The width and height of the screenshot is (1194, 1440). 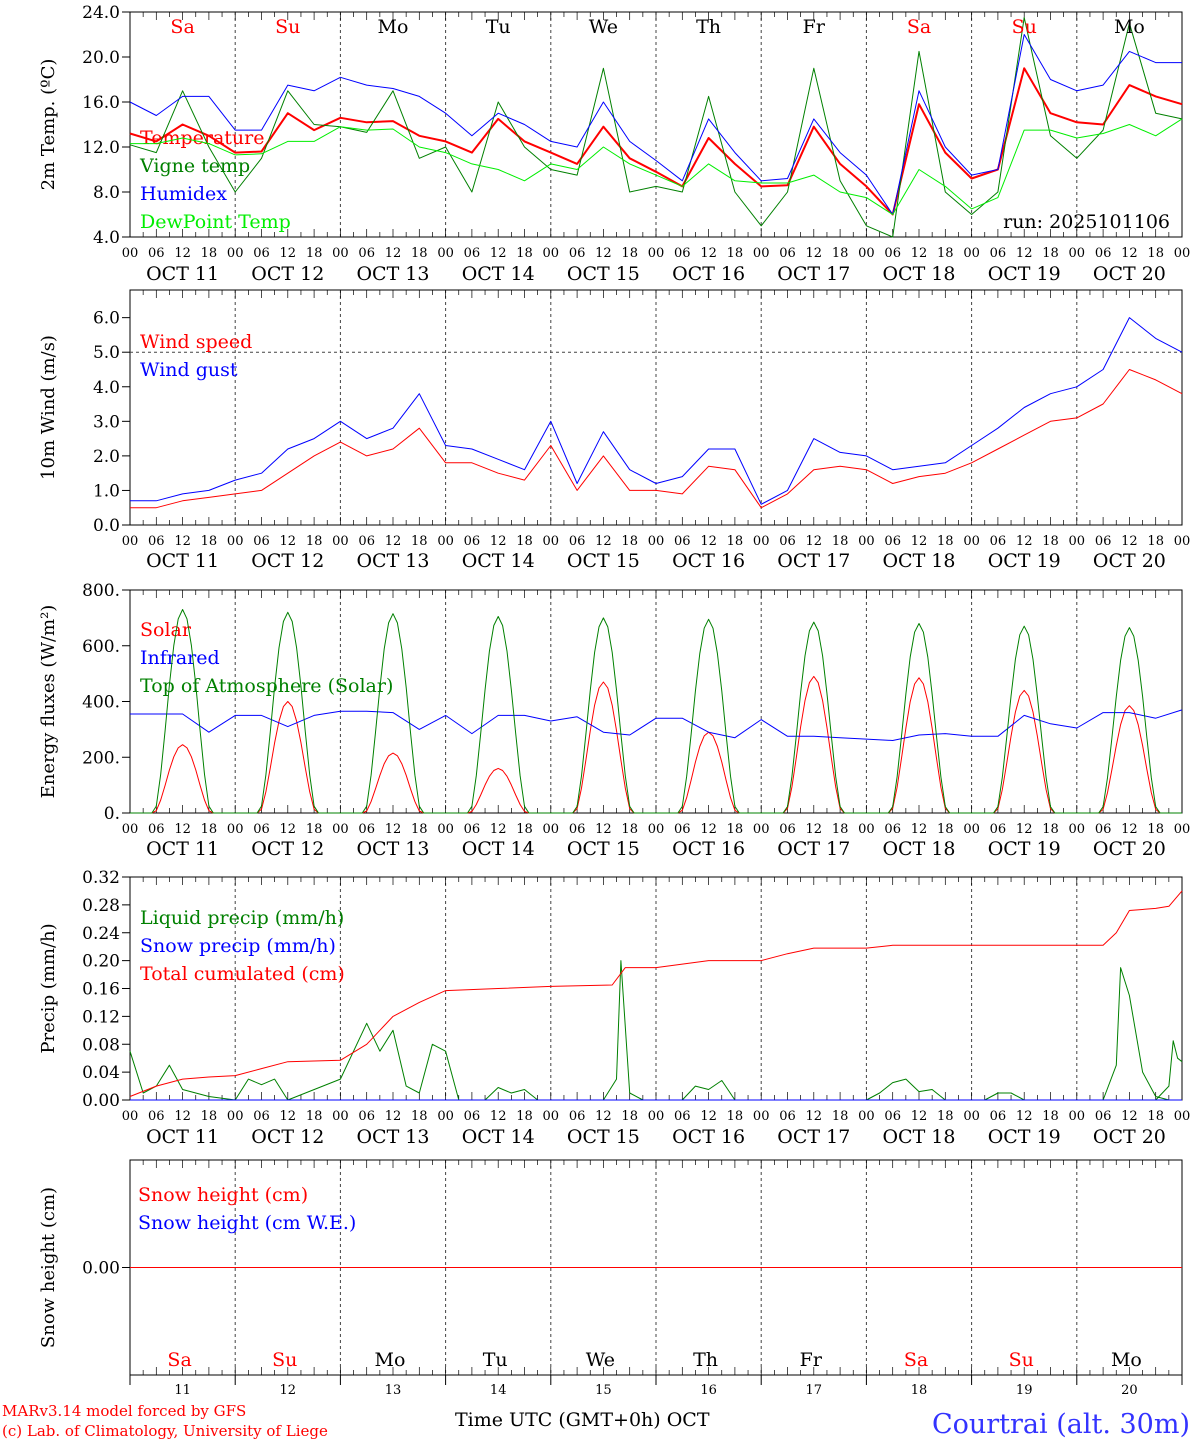 What do you see at coordinates (242, 974) in the screenshot?
I see `legend-entry: Total cumulated (cm)` at bounding box center [242, 974].